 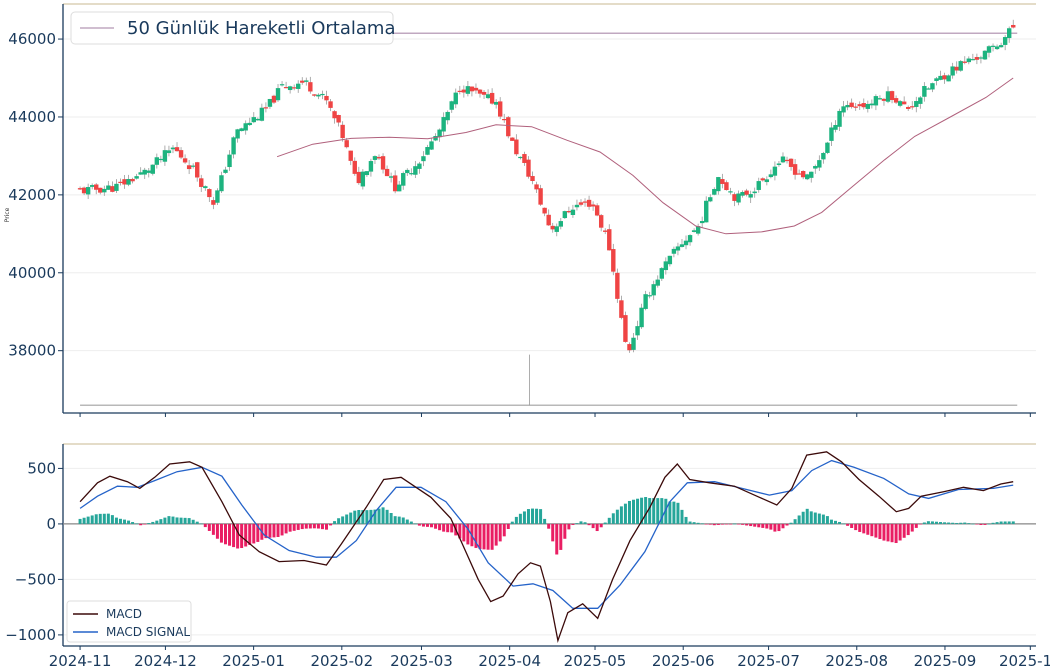 I want to click on macd-legend-label-signal: MACD SIGNAL, so click(x=148, y=632).